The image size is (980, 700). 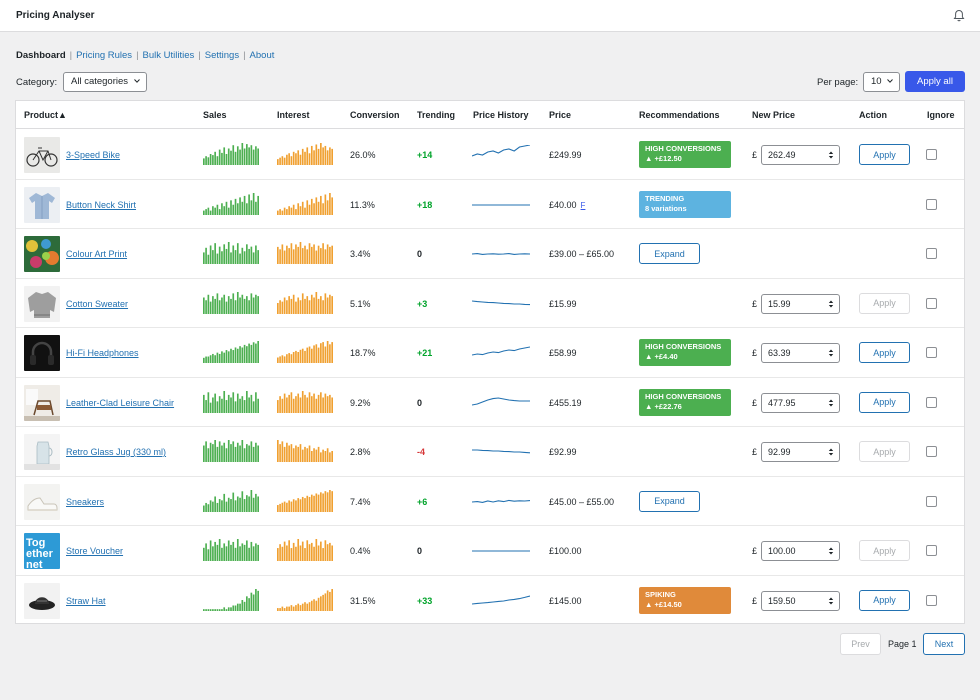 I want to click on nav-item-bulk-utilities: Bulk Utilities, so click(x=168, y=55).